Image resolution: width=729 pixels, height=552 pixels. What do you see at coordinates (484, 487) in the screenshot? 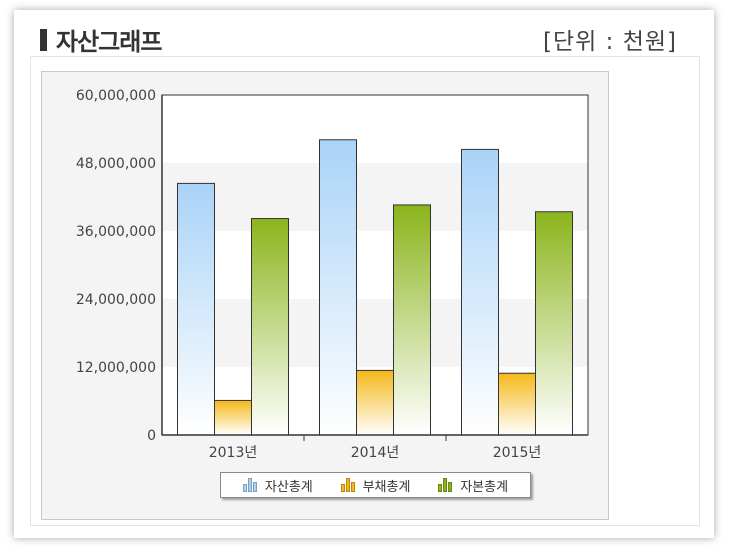
I see `legend-label-equity: 자본총계` at bounding box center [484, 487].